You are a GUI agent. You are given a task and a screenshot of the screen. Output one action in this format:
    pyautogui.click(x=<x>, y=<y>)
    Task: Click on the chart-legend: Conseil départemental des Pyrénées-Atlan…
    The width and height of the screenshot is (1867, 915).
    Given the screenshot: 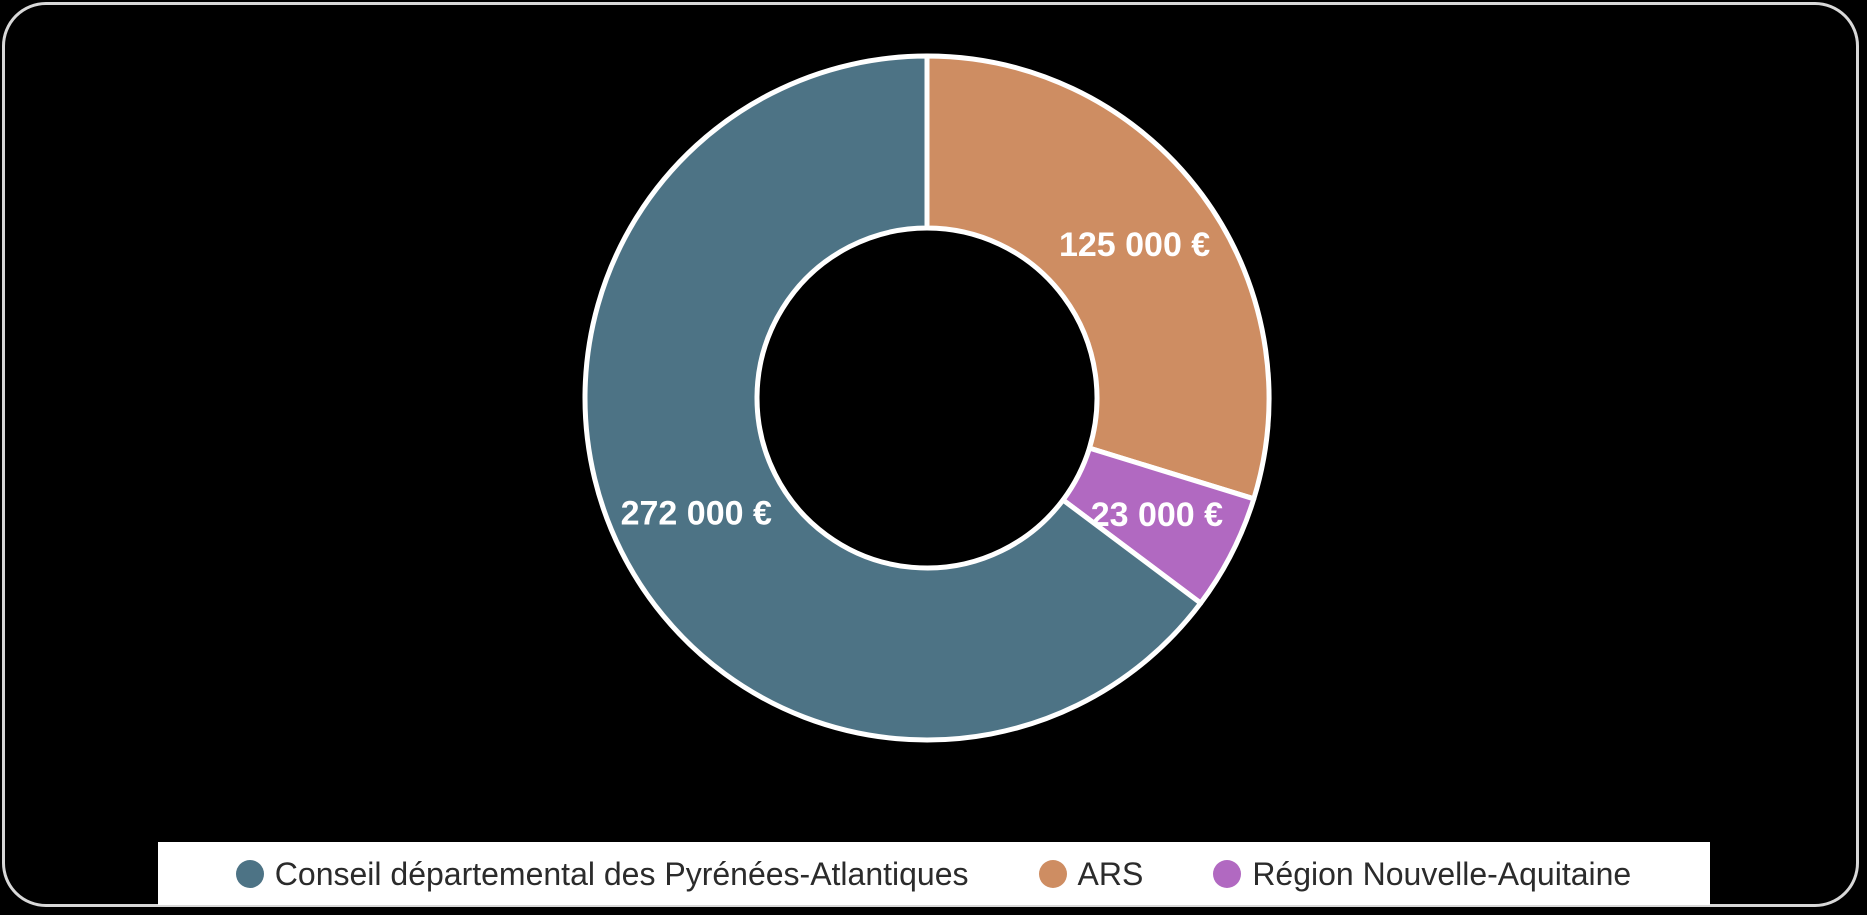 What is the action you would take?
    pyautogui.click(x=933, y=873)
    